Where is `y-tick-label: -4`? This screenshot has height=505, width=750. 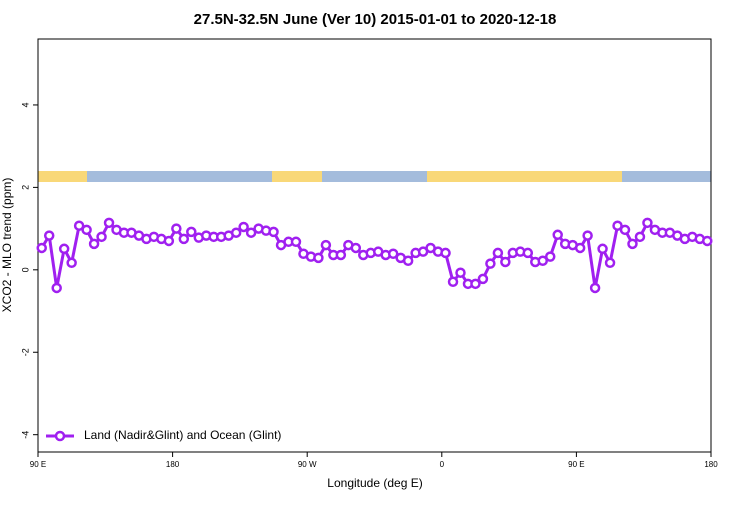 y-tick-label: -4 is located at coordinates (25, 435).